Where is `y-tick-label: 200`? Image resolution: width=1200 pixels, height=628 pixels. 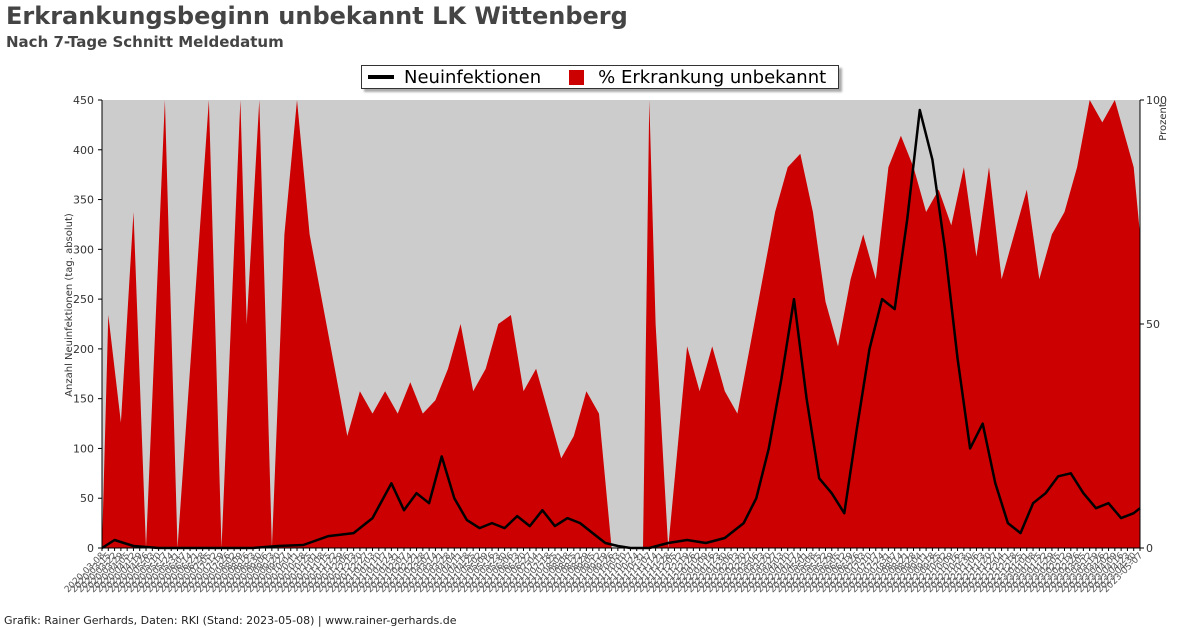 y-tick-label: 200 is located at coordinates (83, 349).